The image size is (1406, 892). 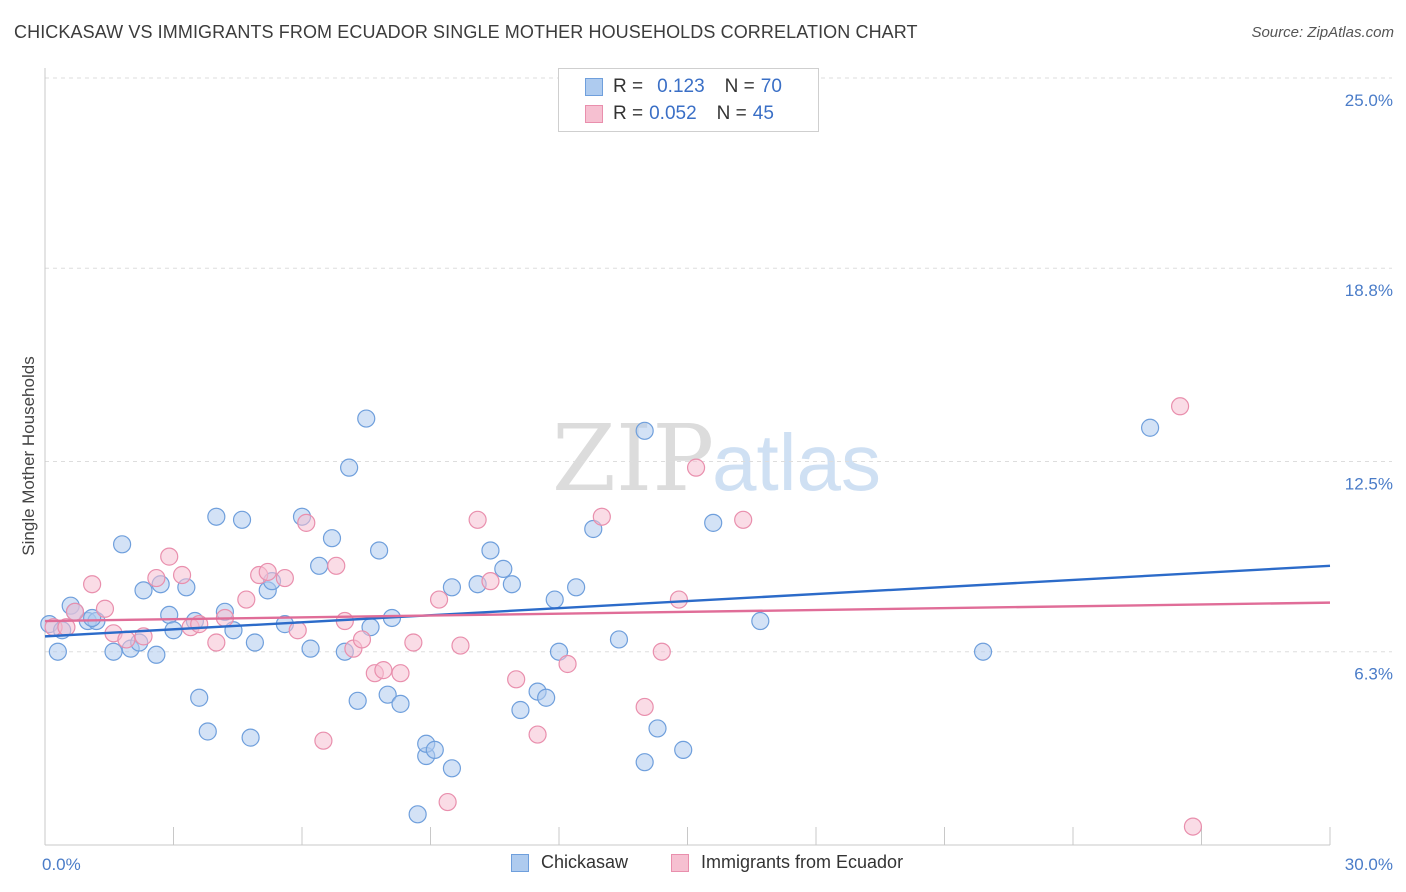 What do you see at coordinates (1369, 290) in the screenshot?
I see `y-tick-label: 18.8%` at bounding box center [1369, 290].